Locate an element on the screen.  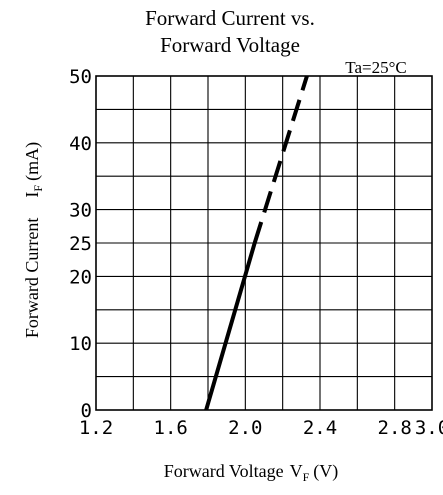
y-axis-label-symbol: I is located at coordinates (32, 195).